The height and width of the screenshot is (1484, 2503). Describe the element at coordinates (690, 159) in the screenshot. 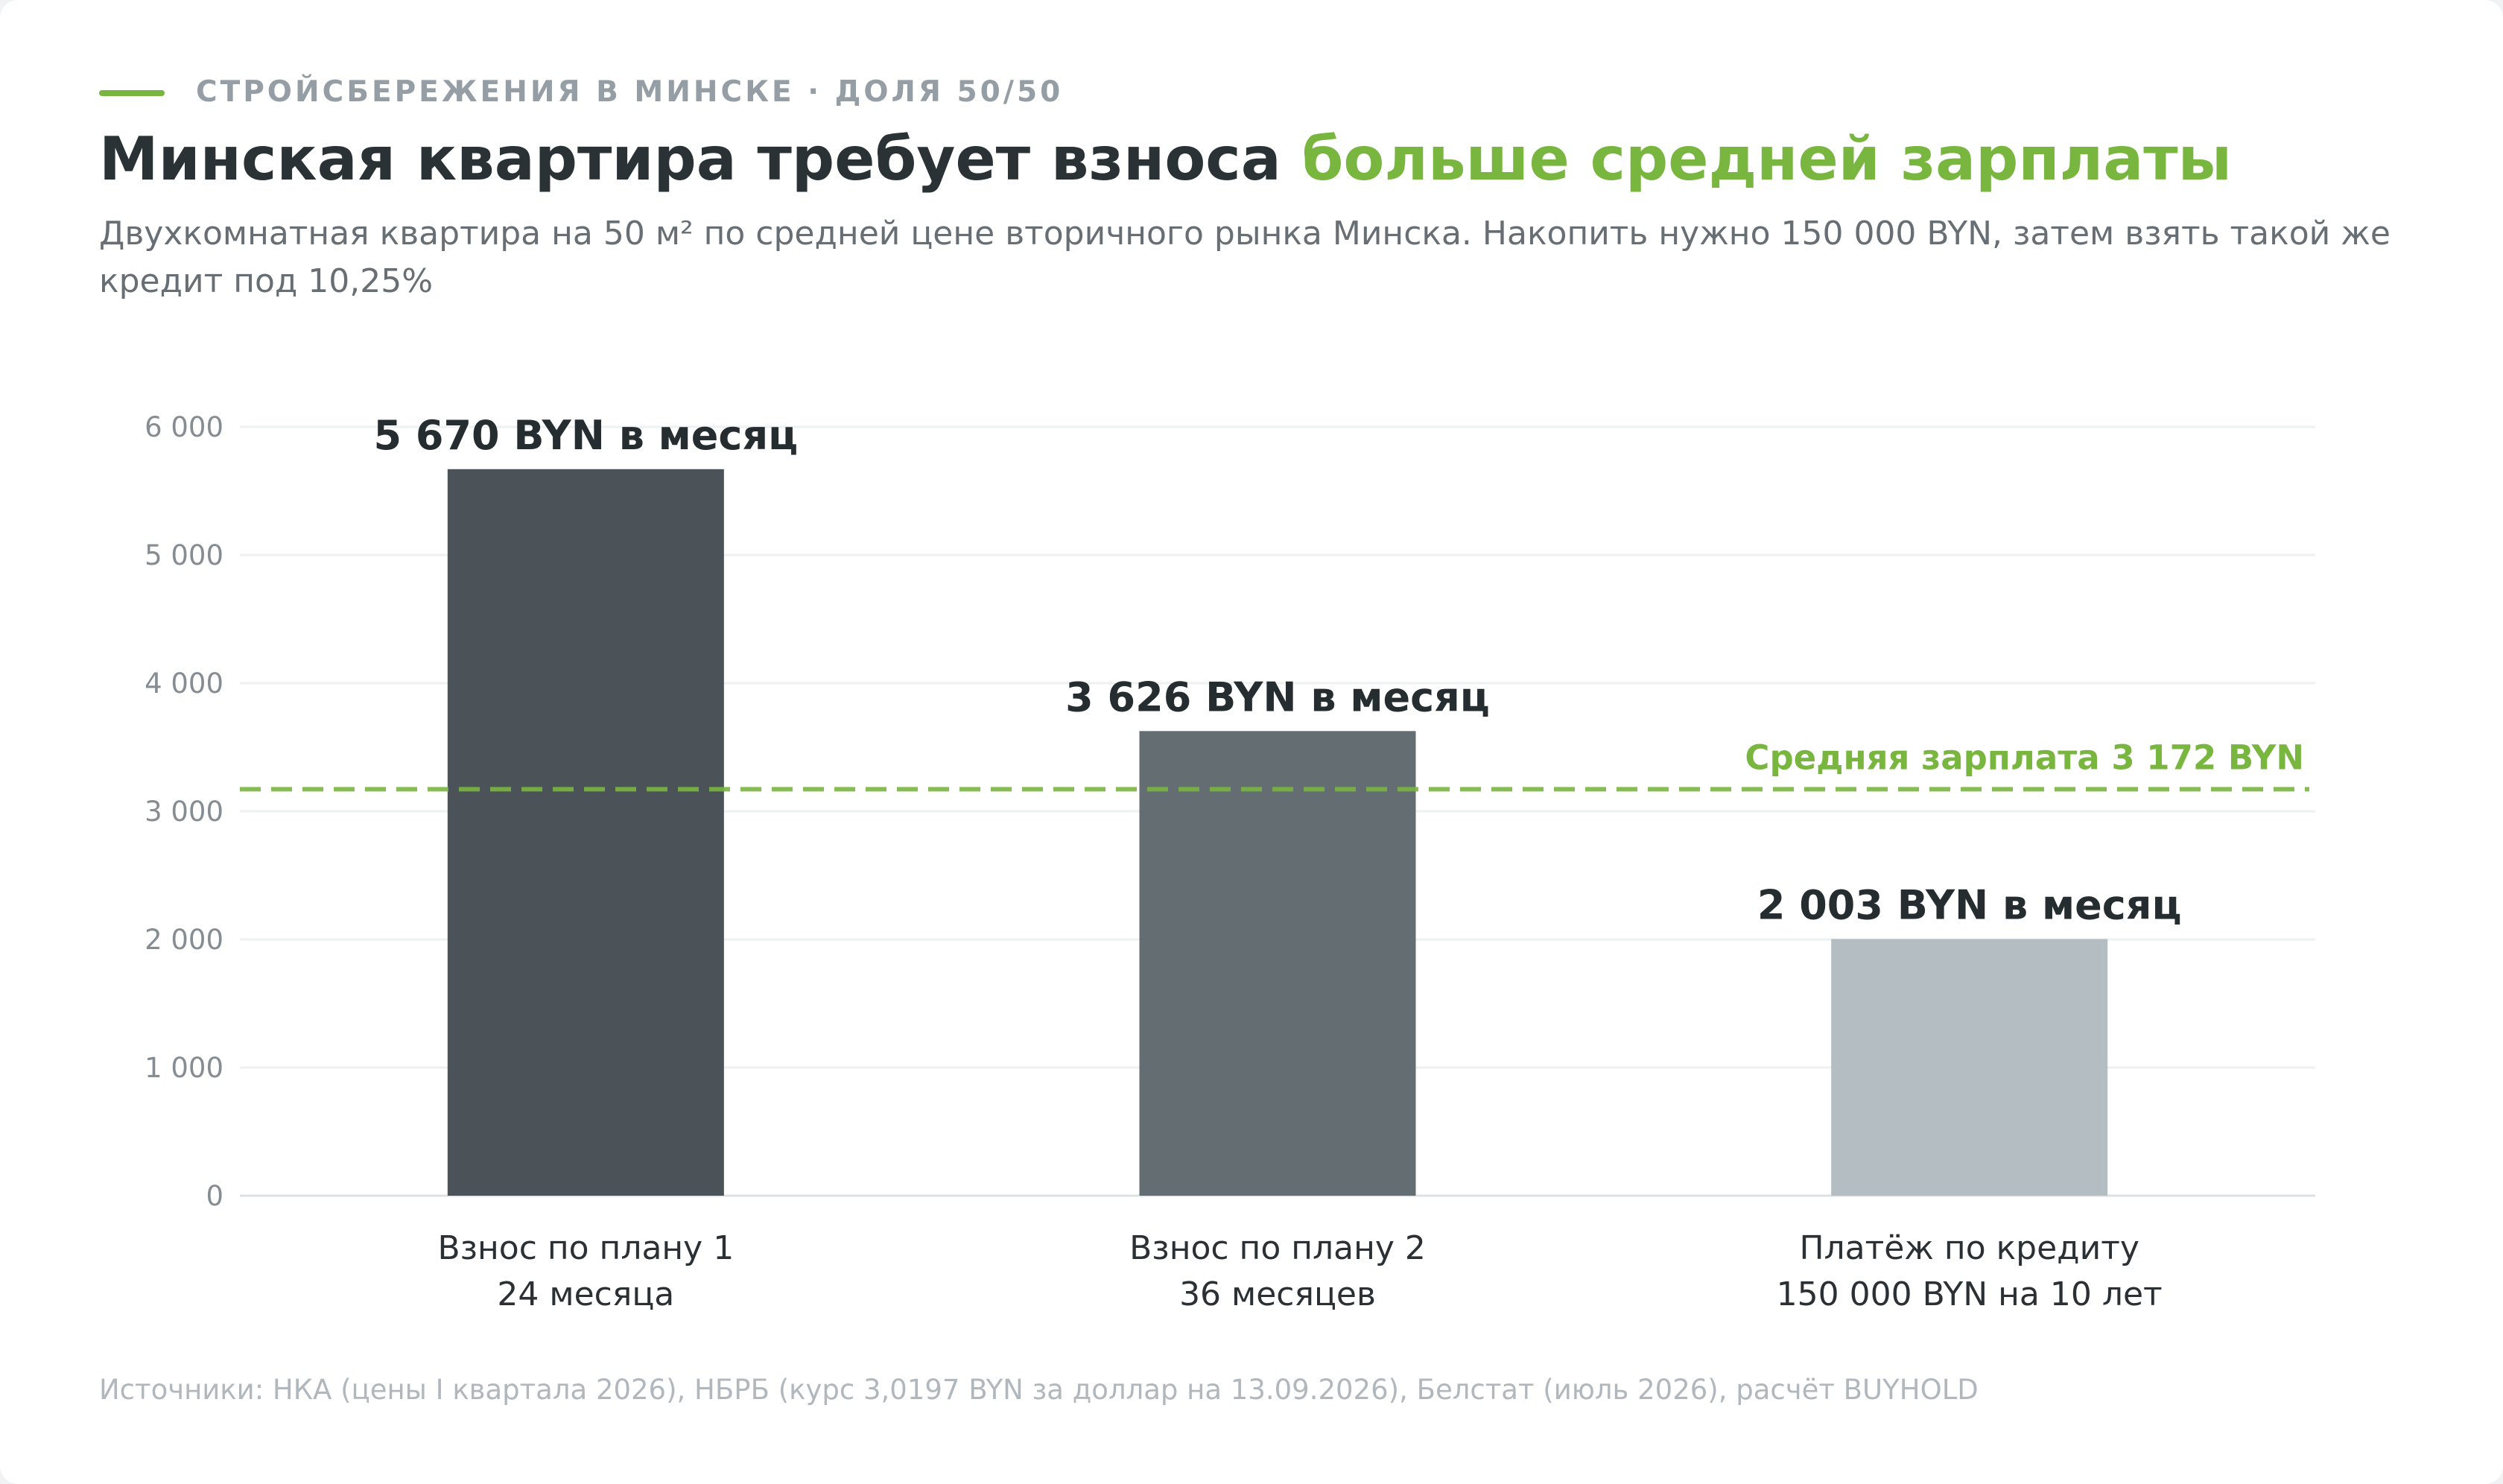

I see `title-main: Минская квартира требует взноса` at that location.